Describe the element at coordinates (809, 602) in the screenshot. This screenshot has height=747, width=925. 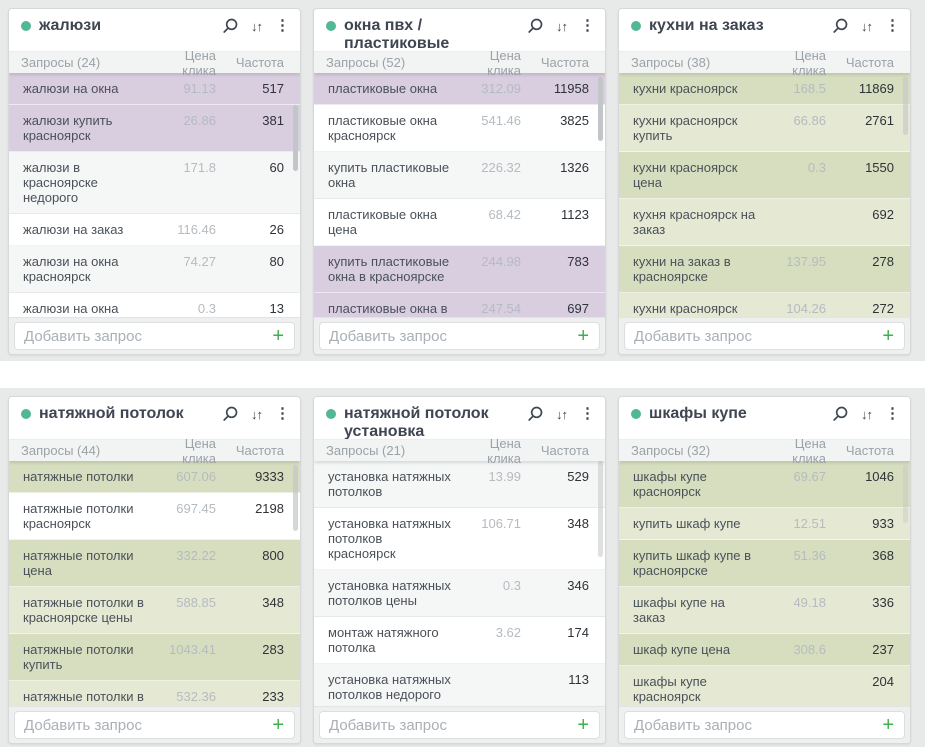
I see `price-value: 49.18` at that location.